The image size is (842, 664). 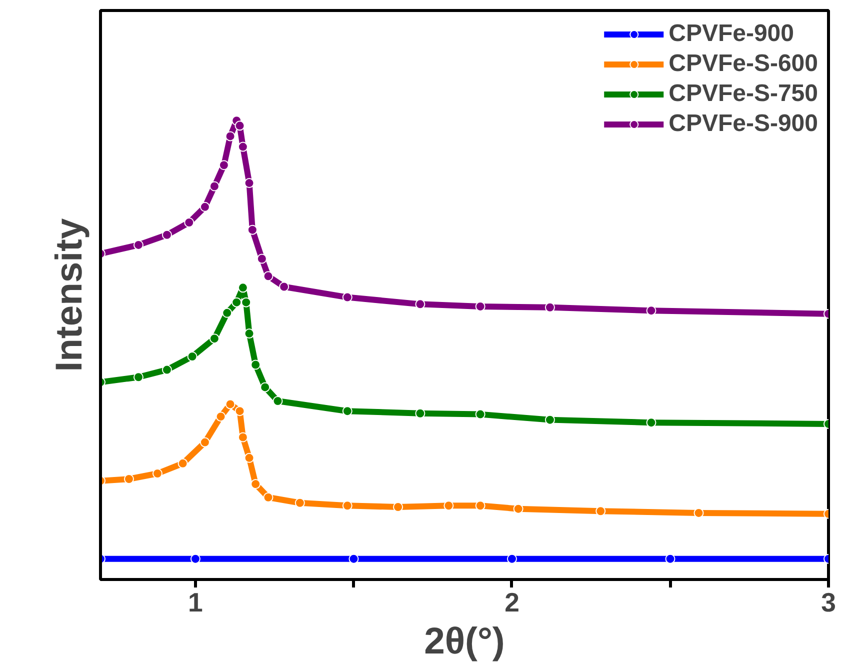 What do you see at coordinates (828, 603) in the screenshot?
I see `x-tick-label: 3` at bounding box center [828, 603].